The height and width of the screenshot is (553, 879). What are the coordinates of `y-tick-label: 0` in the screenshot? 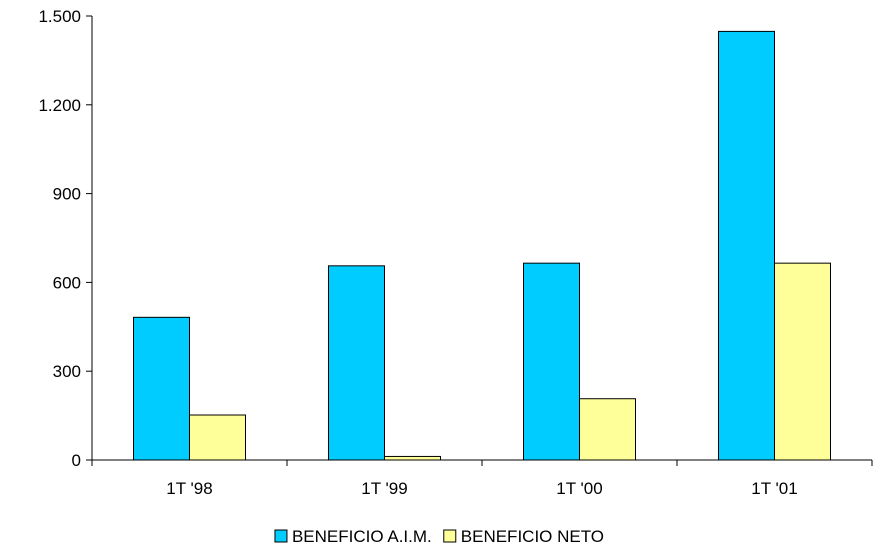 It's located at (76, 460).